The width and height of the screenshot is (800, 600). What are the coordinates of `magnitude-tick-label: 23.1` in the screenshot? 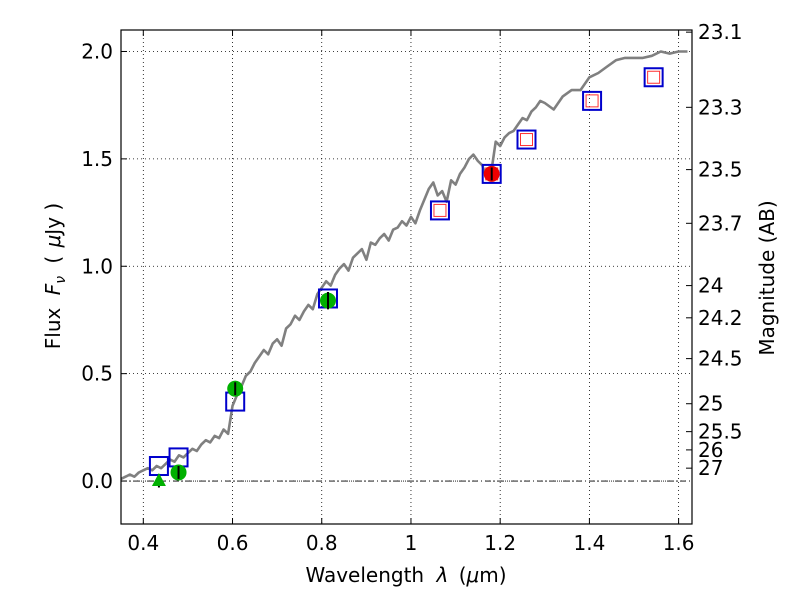 It's located at (720, 32).